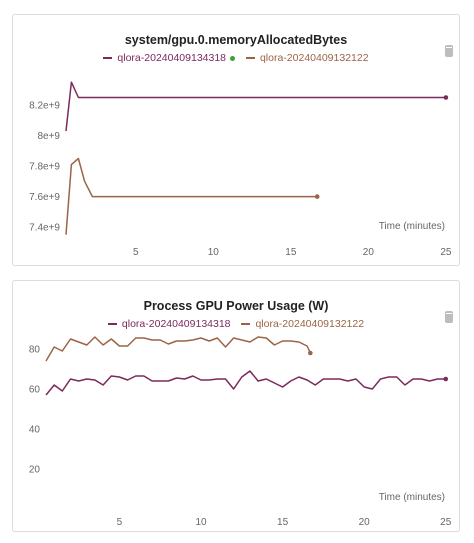  What do you see at coordinates (48, 136) in the screenshot?
I see `y-tick-label: 8e+9` at bounding box center [48, 136].